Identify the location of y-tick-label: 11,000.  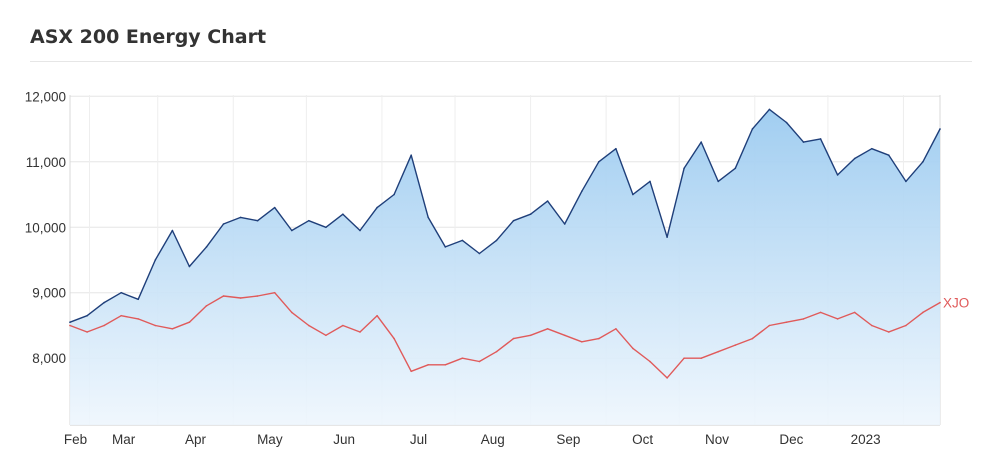
(46, 162).